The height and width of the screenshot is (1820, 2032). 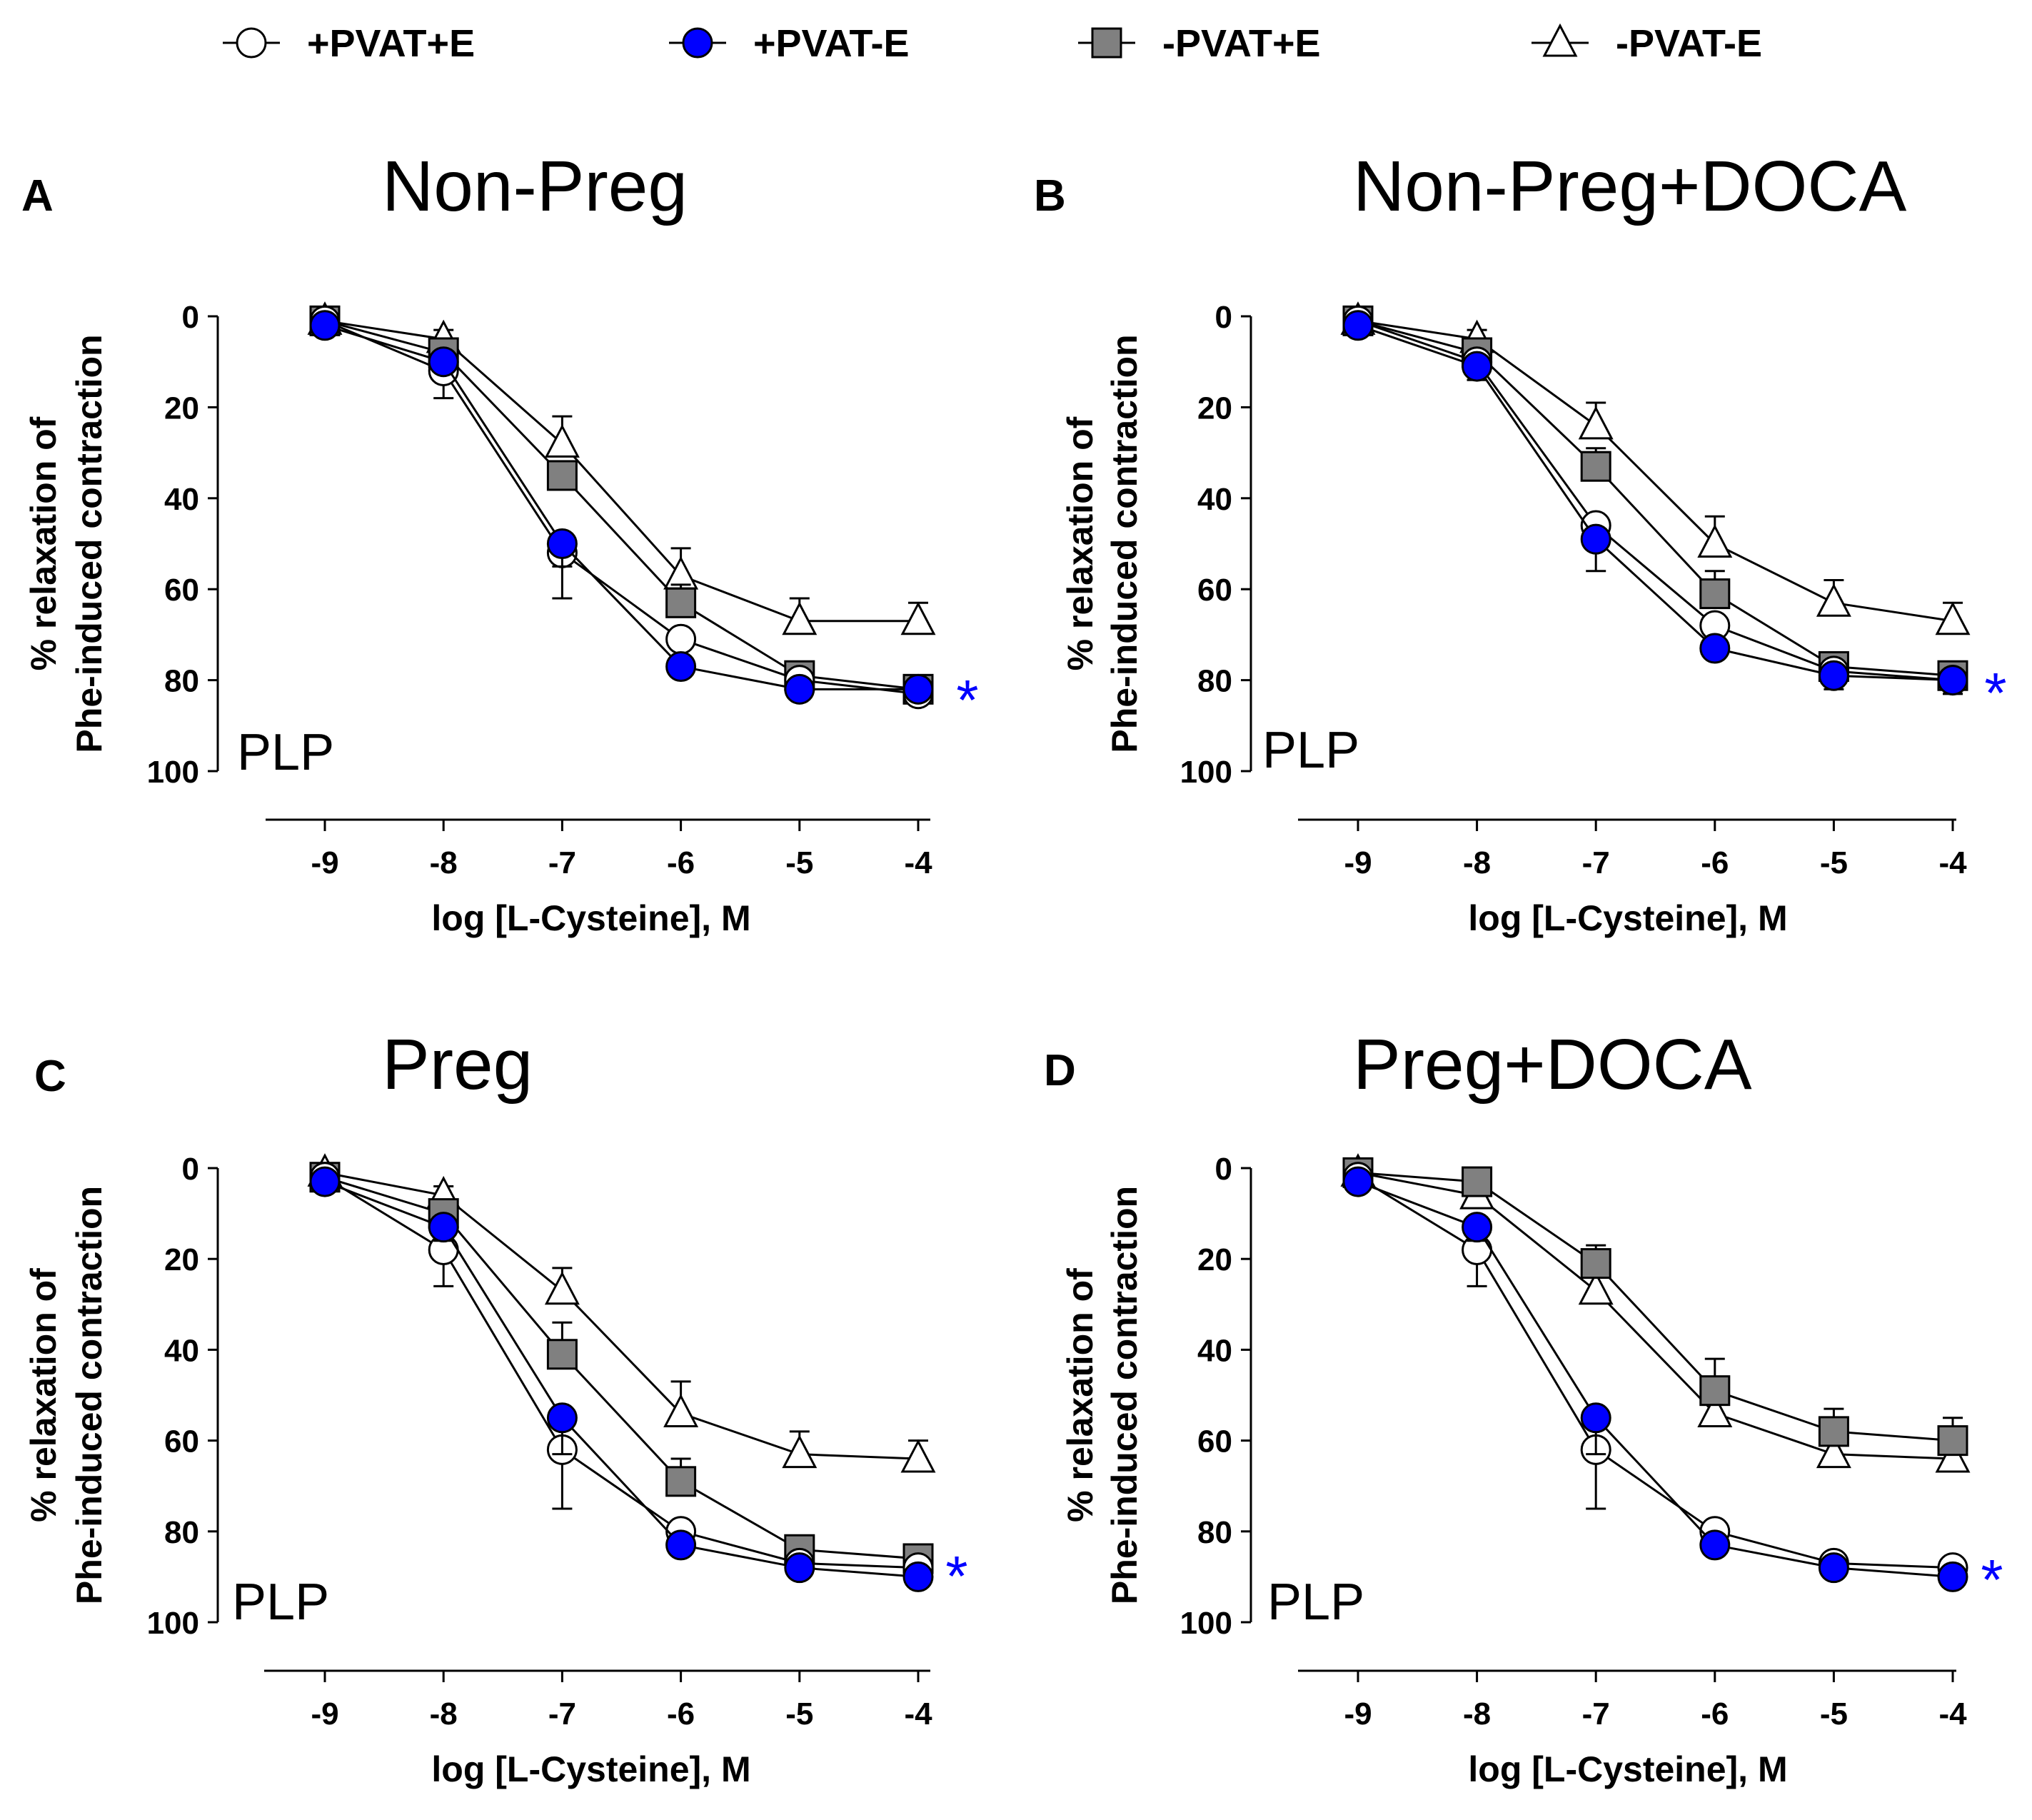 What do you see at coordinates (831, 43) in the screenshot?
I see `legend-label: +PVAT-E` at bounding box center [831, 43].